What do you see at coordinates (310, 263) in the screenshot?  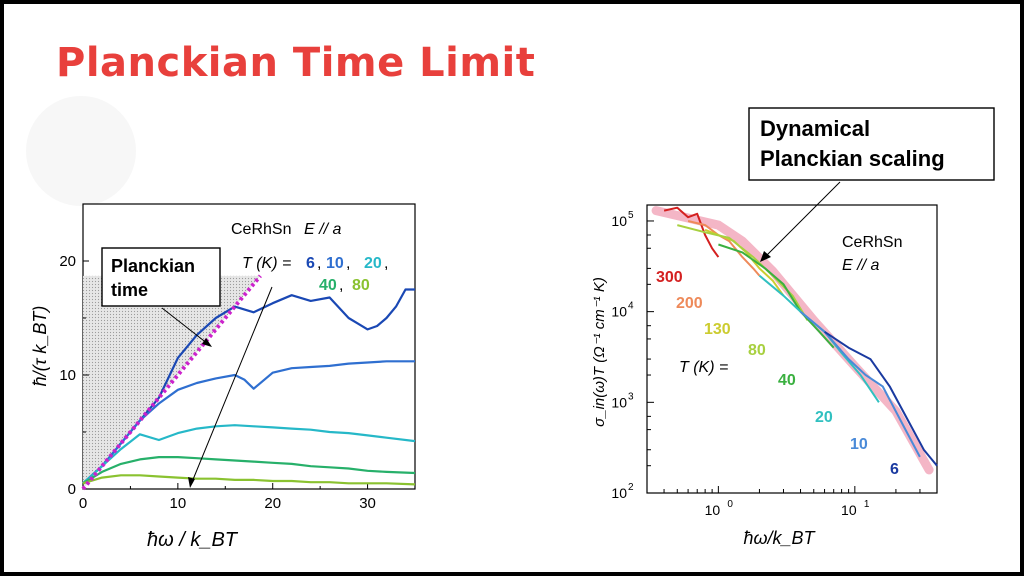 I see `left-legend-6: 6` at bounding box center [310, 263].